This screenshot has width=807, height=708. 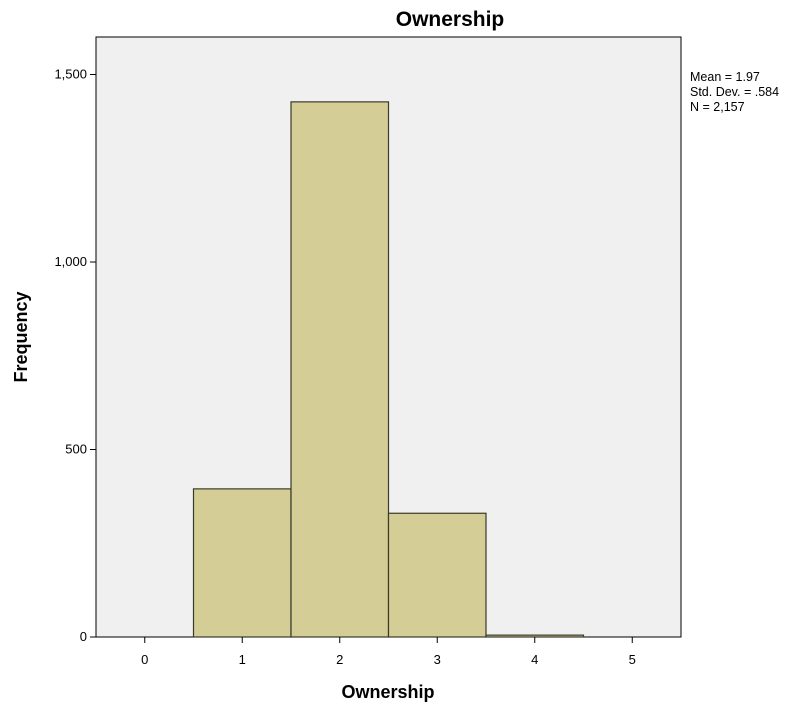 What do you see at coordinates (70, 74) in the screenshot?
I see `y-tick-label: 1,500` at bounding box center [70, 74].